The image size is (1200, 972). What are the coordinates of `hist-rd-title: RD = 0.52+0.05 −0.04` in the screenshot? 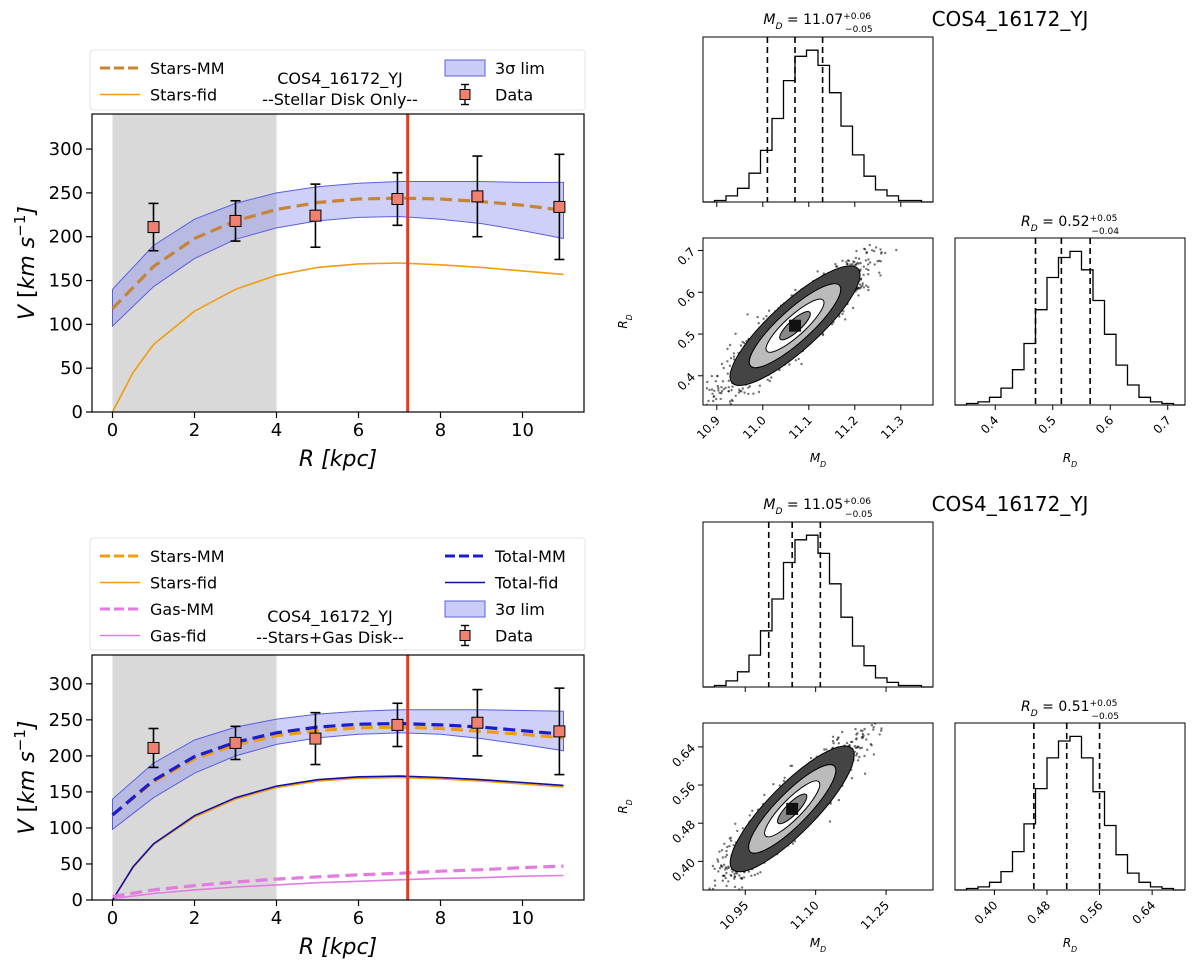 It's located at (1070, 225).